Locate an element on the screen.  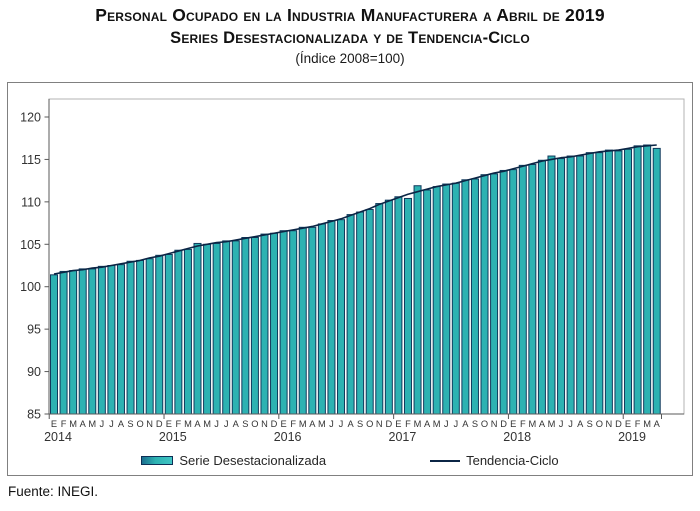
year-label: 2019 is located at coordinates (632, 437).